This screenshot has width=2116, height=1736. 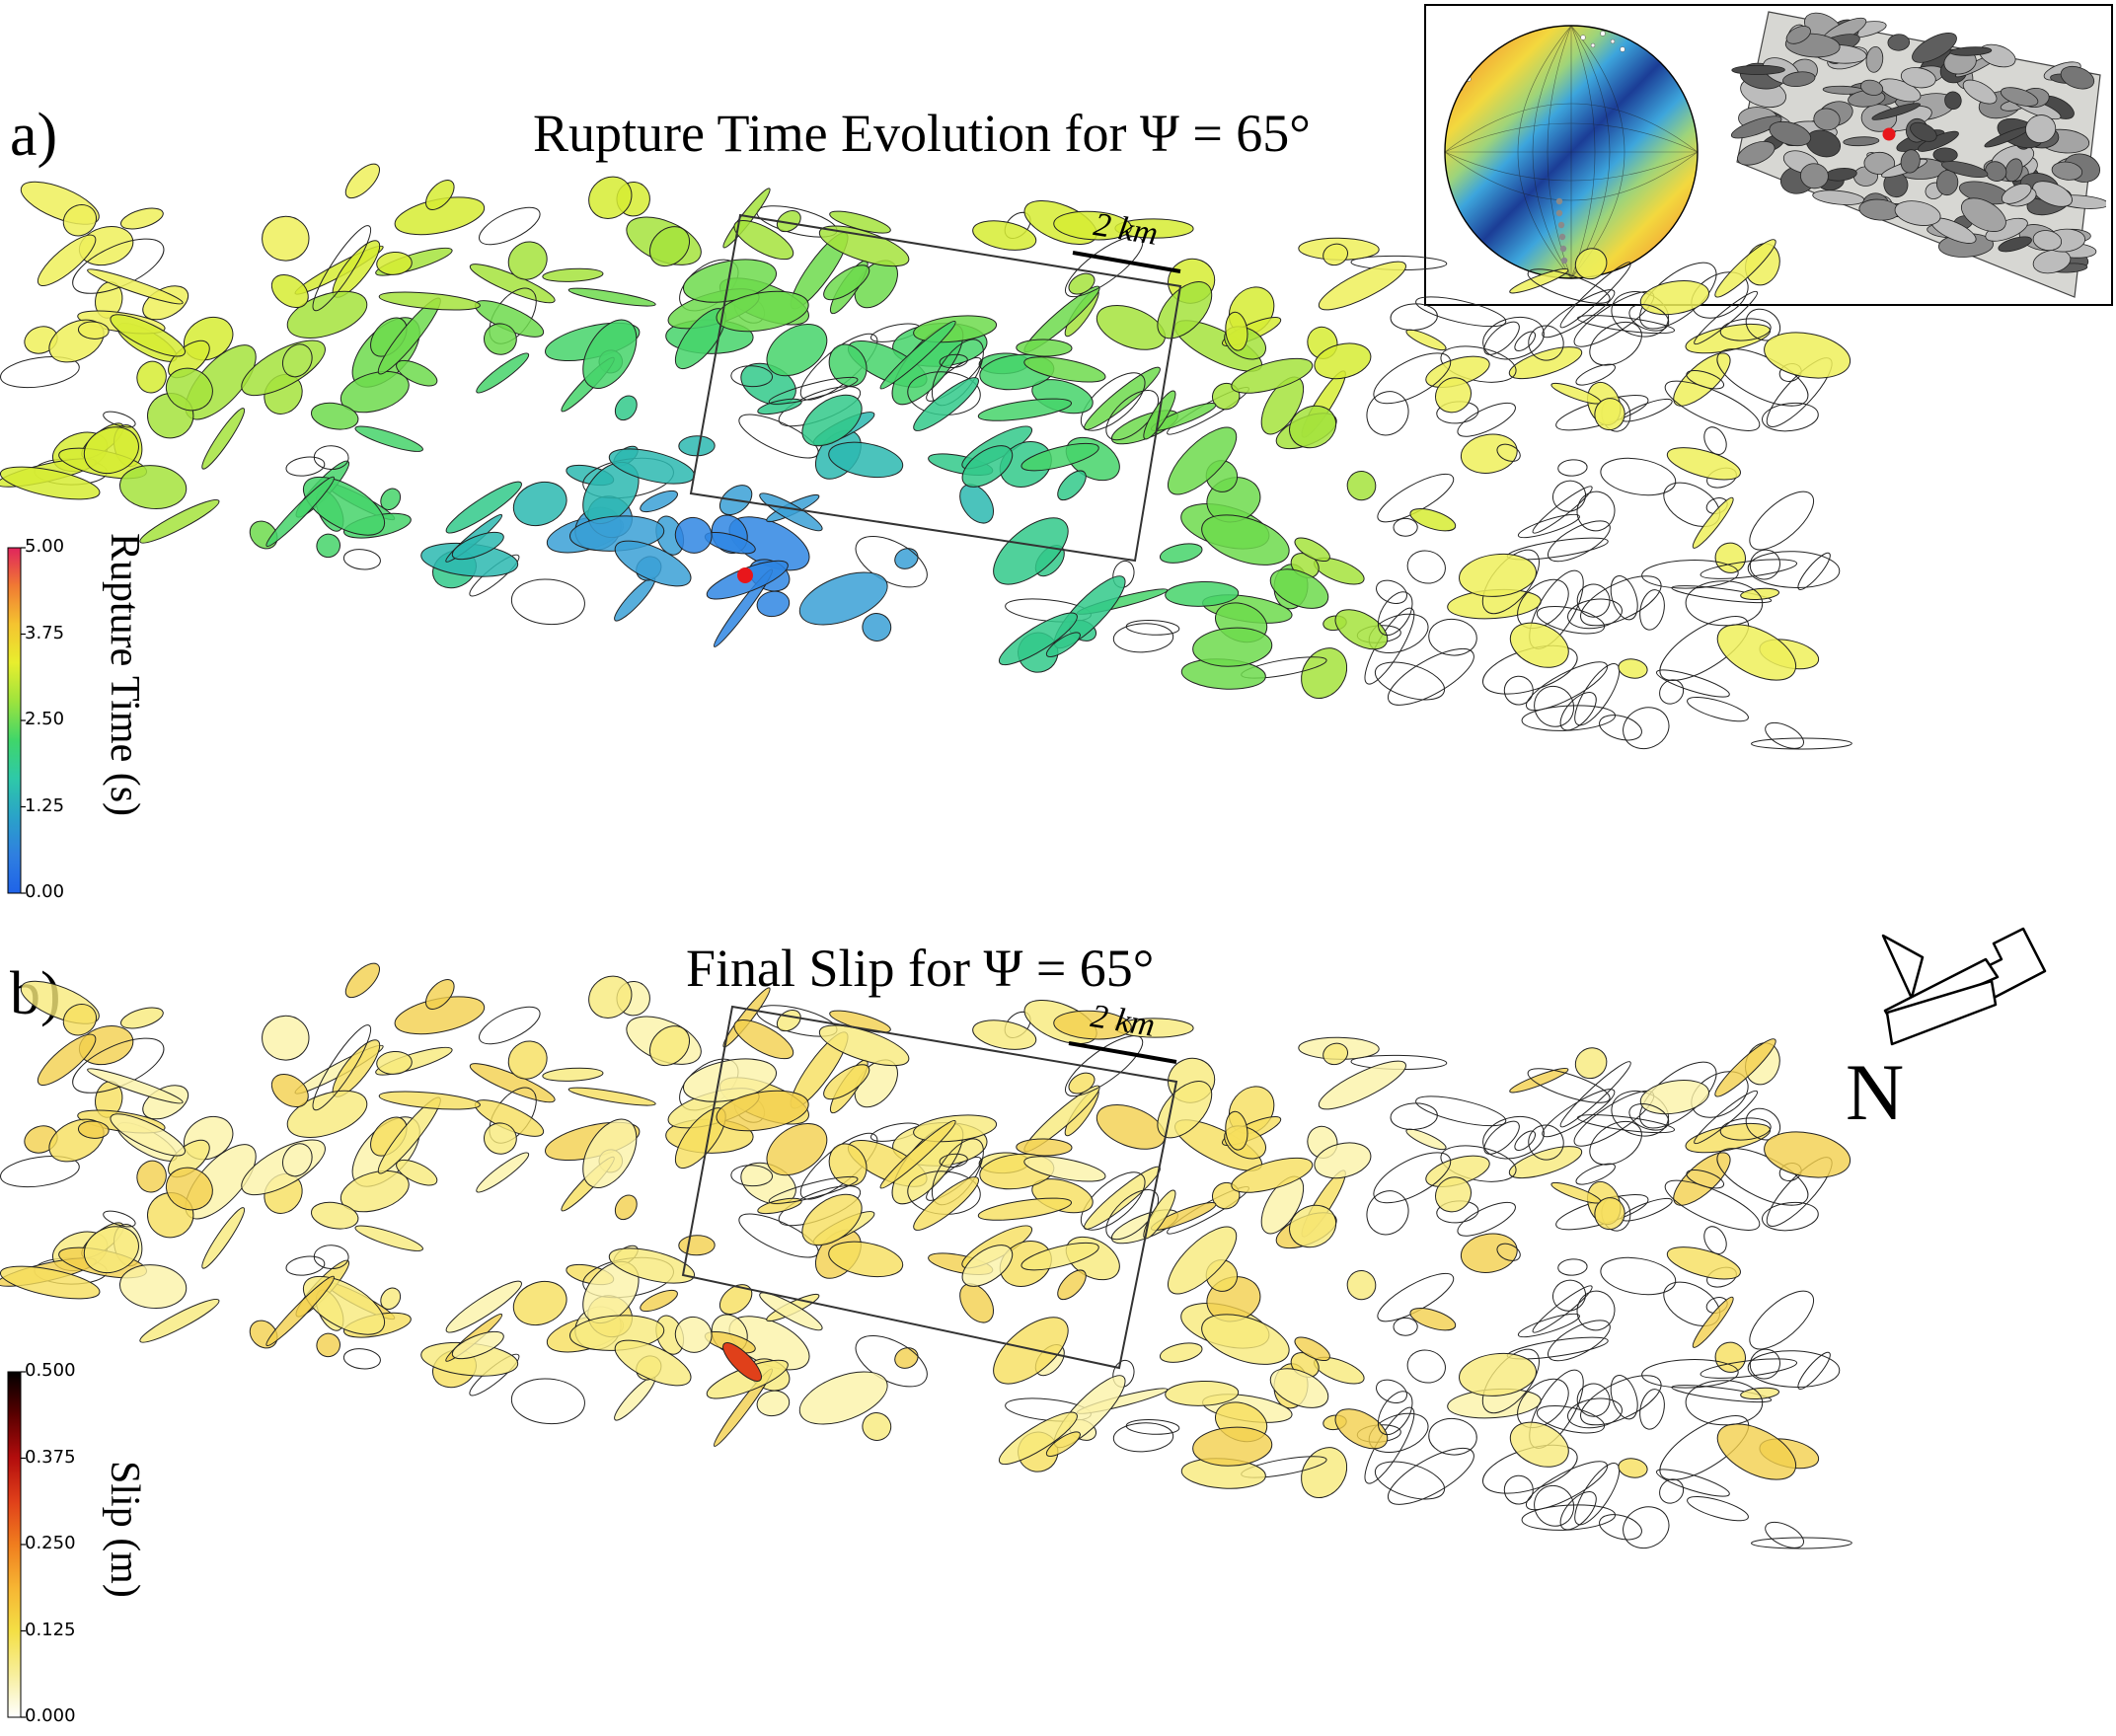 What do you see at coordinates (45, 633) in the screenshot?
I see `panel-a-tick-1: 3.75` at bounding box center [45, 633].